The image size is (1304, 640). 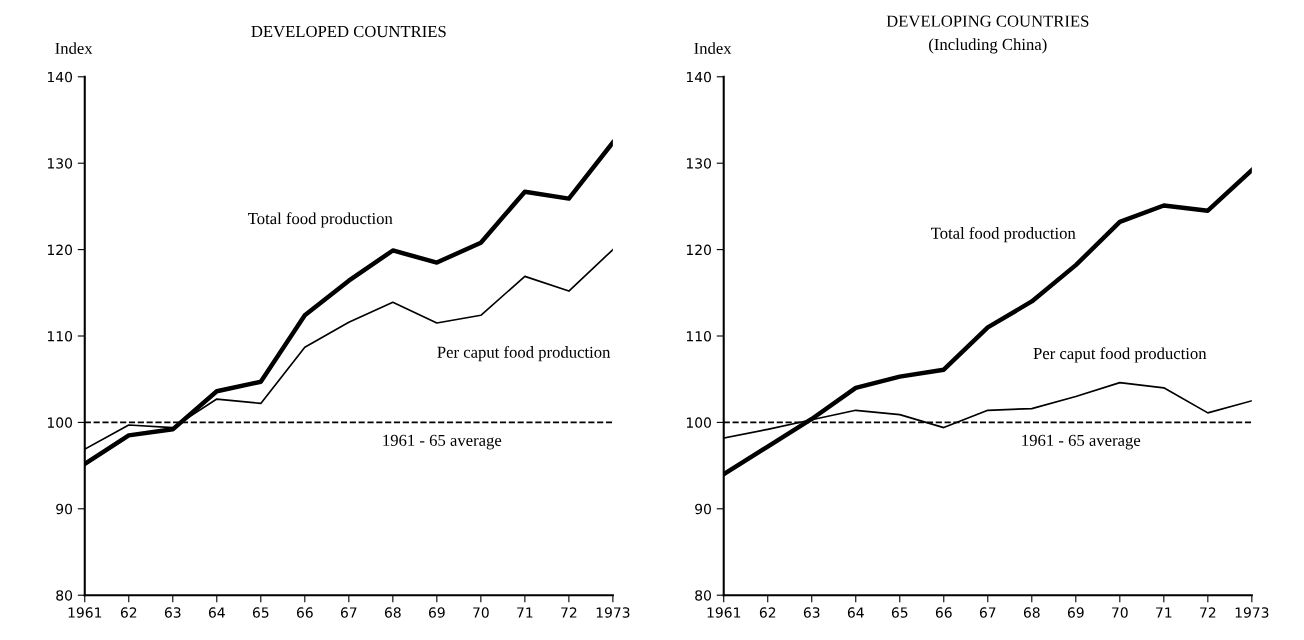 I want to click on chart-subtitle: (Including China), so click(x=988, y=46).